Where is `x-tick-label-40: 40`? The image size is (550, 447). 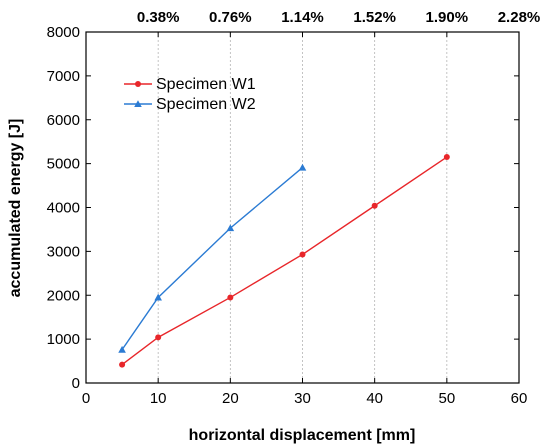 x-tick-label-40: 40 is located at coordinates (374, 398).